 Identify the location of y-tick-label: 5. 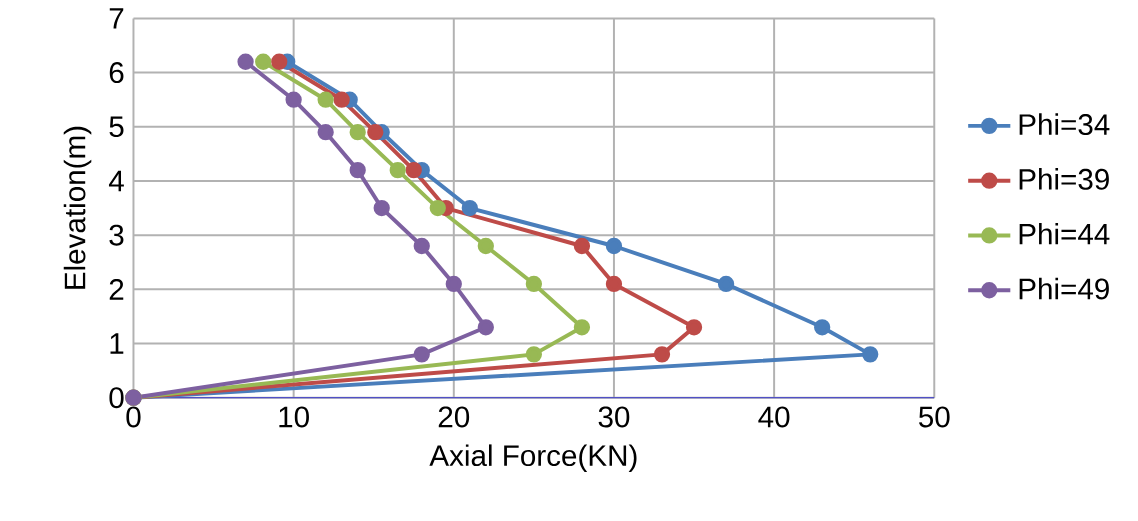
(116, 127).